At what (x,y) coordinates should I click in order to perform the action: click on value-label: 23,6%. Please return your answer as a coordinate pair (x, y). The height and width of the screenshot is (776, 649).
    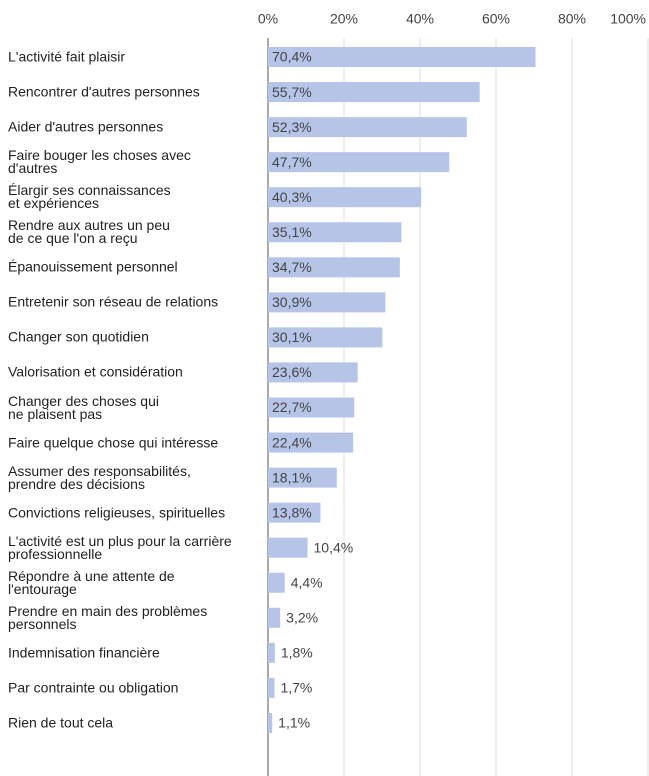
    Looking at the image, I should click on (292, 372).